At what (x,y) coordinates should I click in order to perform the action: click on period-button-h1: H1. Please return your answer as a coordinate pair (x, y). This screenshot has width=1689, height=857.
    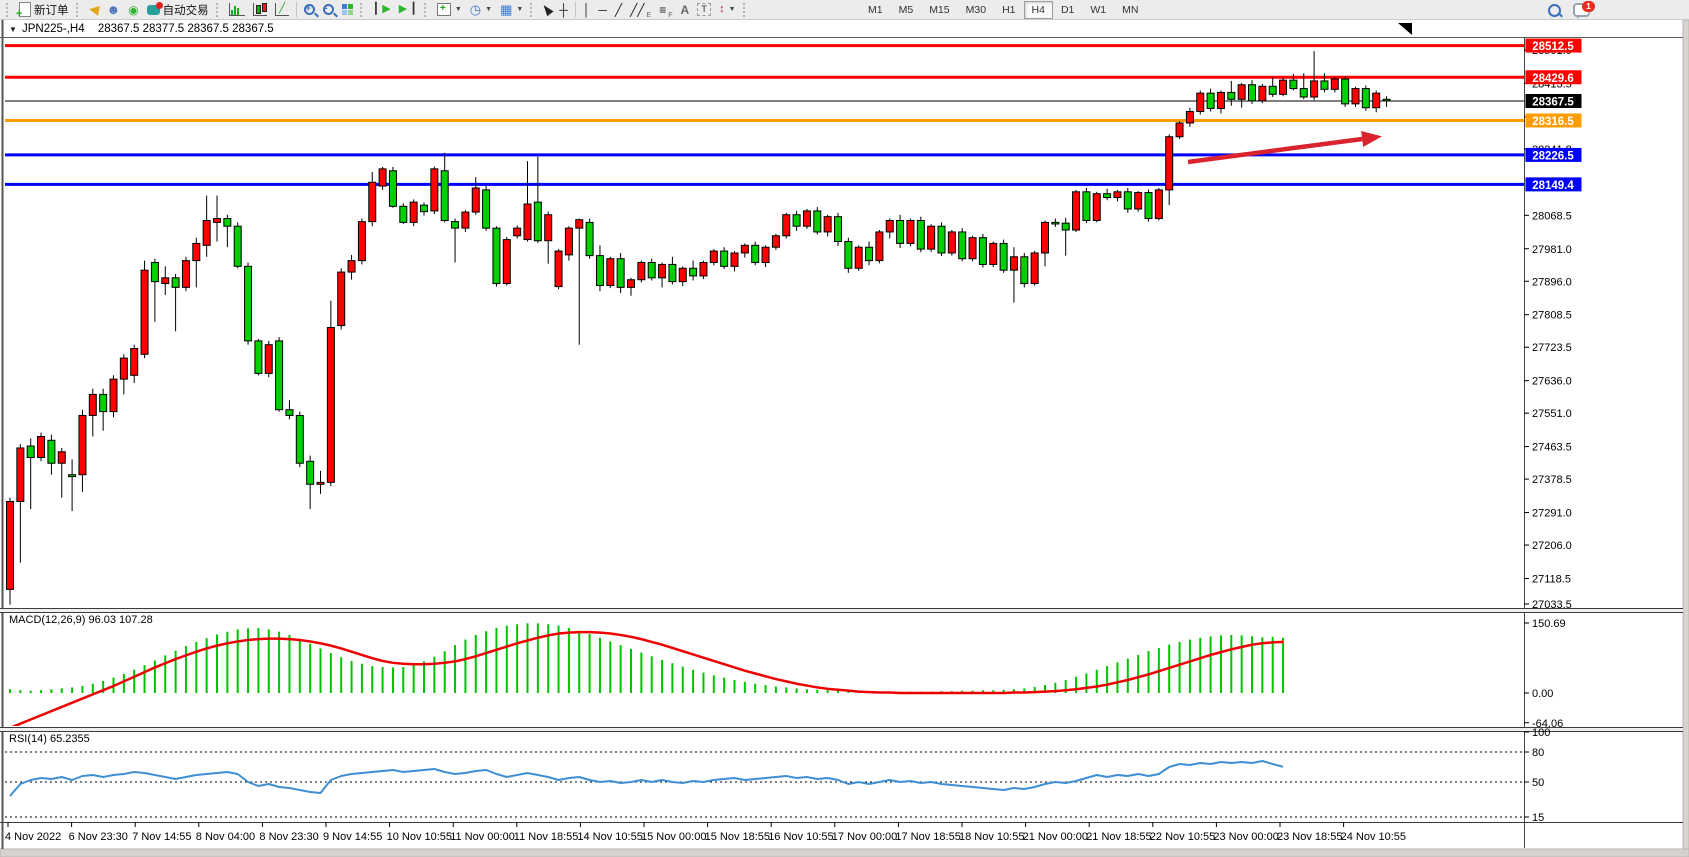
    Looking at the image, I should click on (1009, 10).